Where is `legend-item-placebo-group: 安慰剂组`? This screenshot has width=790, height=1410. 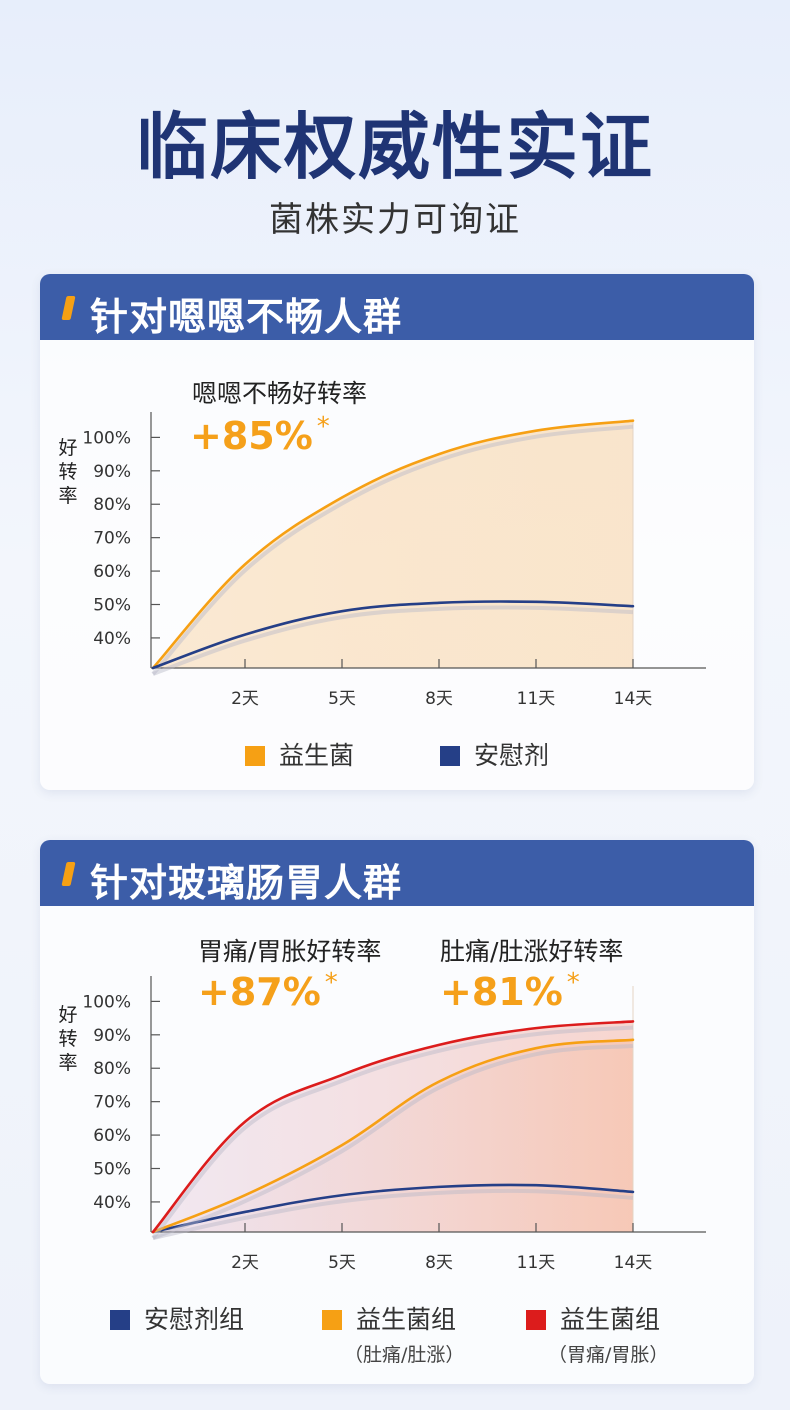 legend-item-placebo-group: 安慰剂组 is located at coordinates (177, 1318).